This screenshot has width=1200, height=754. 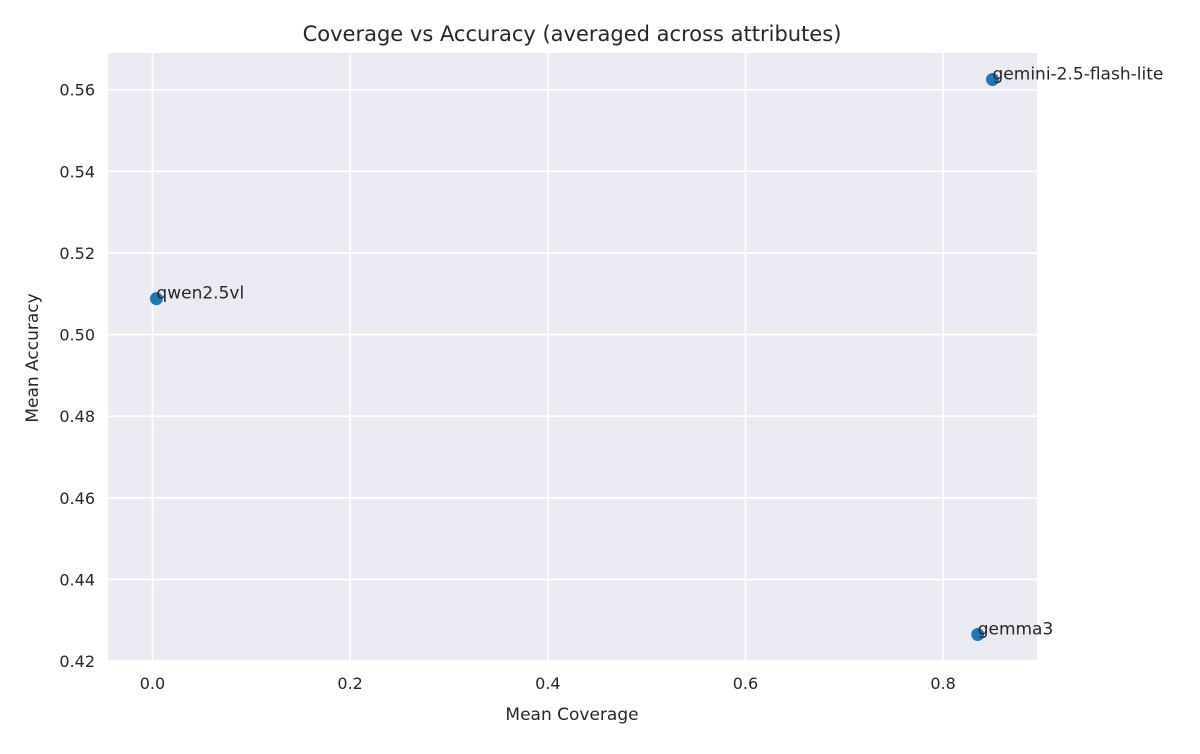 I want to click on y-tick-label: 0.46, so click(x=77, y=498).